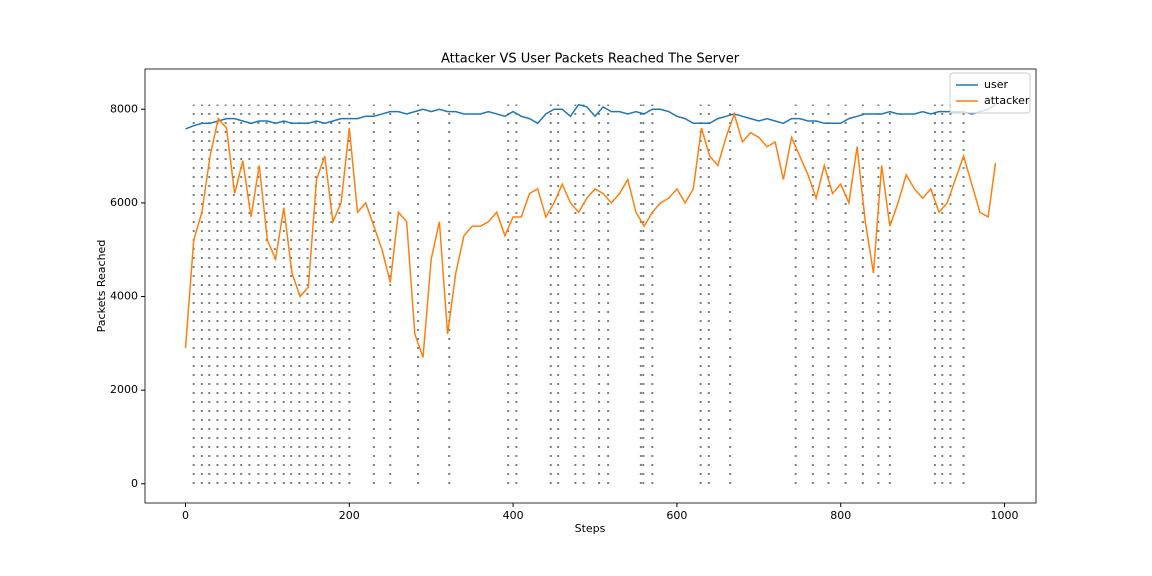  What do you see at coordinates (124, 296) in the screenshot?
I see `y-tick-label: 4000` at bounding box center [124, 296].